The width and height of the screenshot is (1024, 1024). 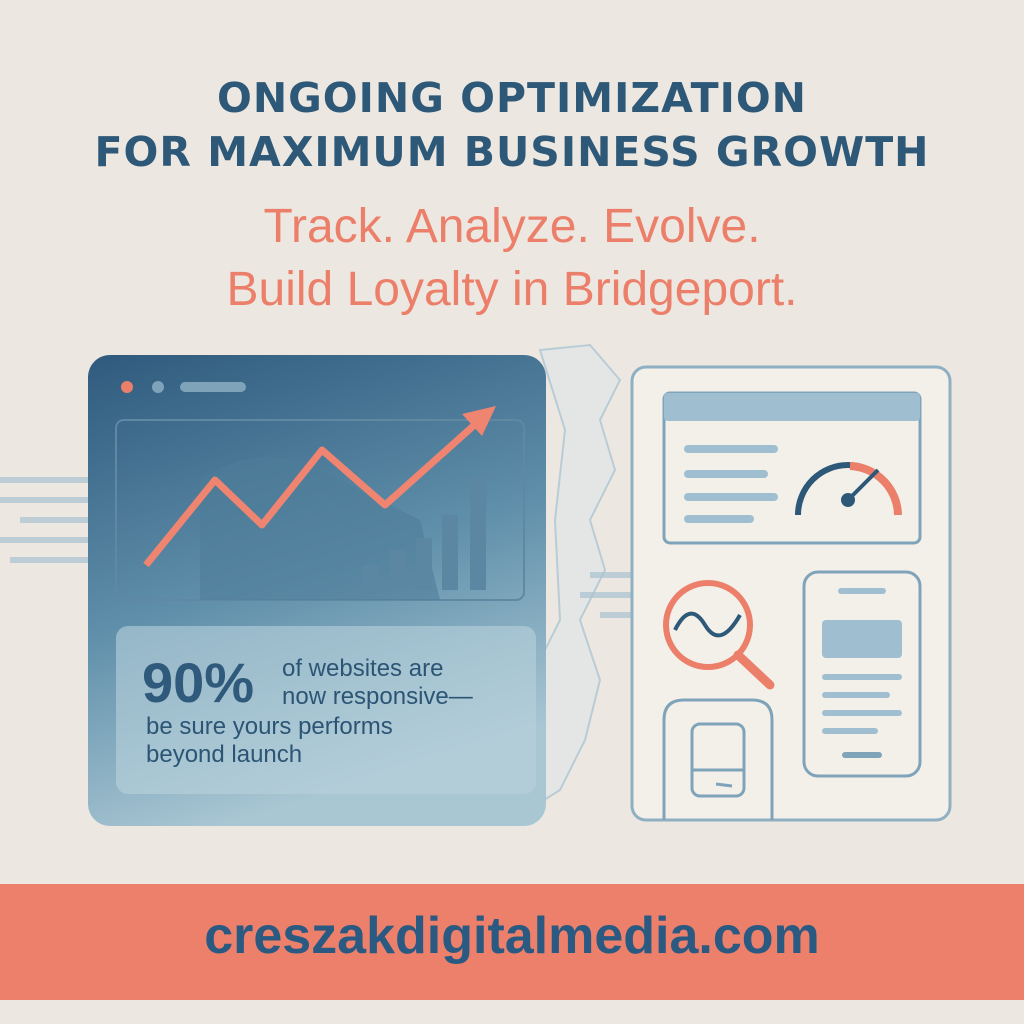 I want to click on smartphone-icon, so click(x=862, y=674).